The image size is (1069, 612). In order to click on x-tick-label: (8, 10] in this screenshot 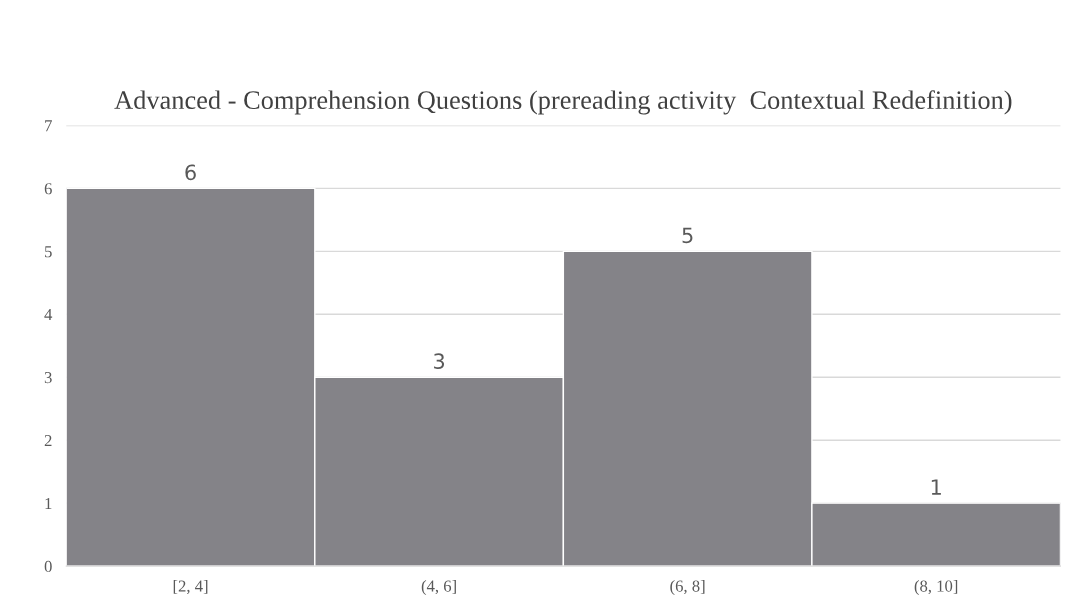, I will do `click(936, 587)`.